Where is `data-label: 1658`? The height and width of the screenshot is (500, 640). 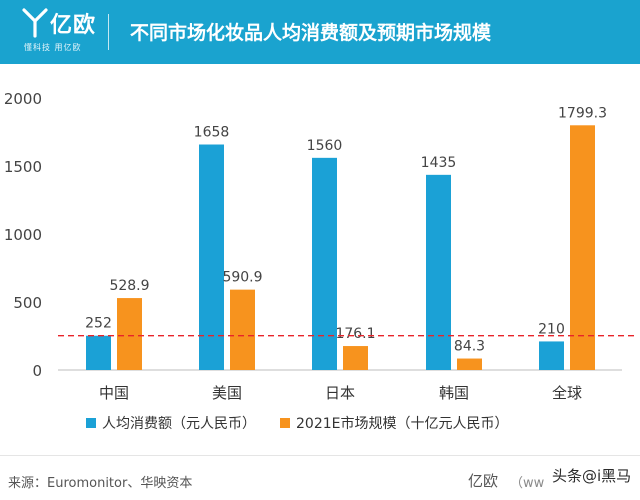
data-label: 1658 is located at coordinates (212, 133).